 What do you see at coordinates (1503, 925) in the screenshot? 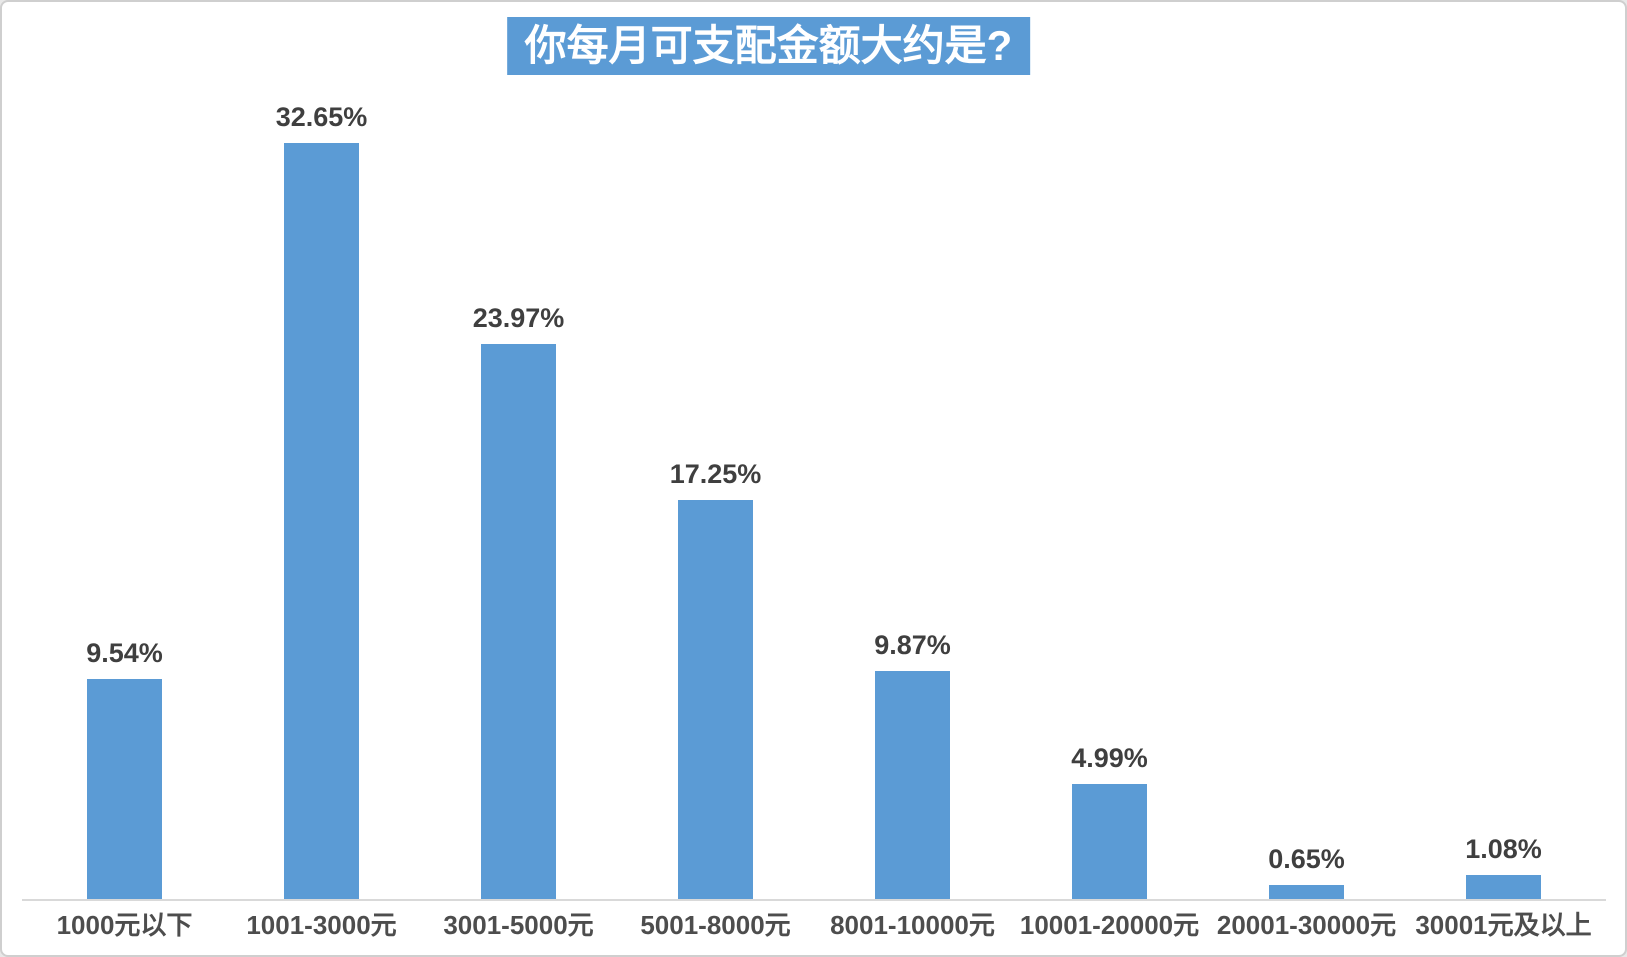
I see `x-axis-label: 30001元及以上` at bounding box center [1503, 925].